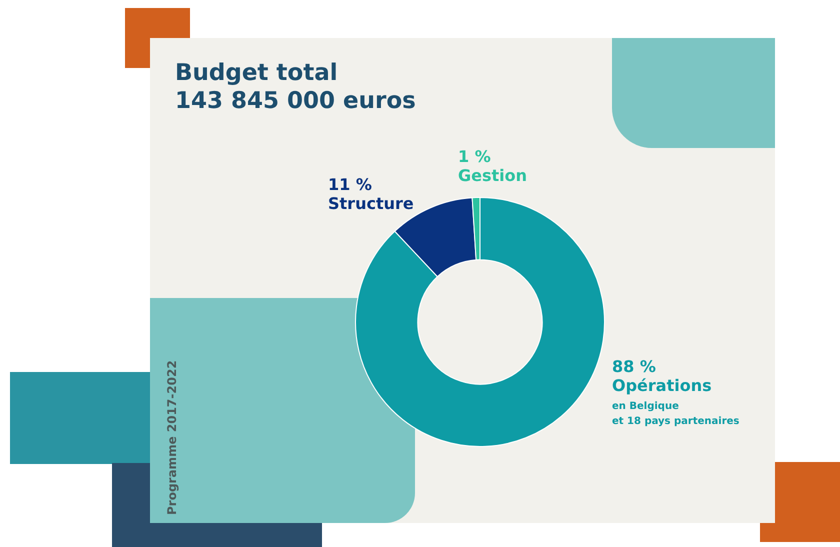 The image size is (840, 547). Describe the element at coordinates (662, 385) in the screenshot. I see `slice-label: Opérations` at that location.